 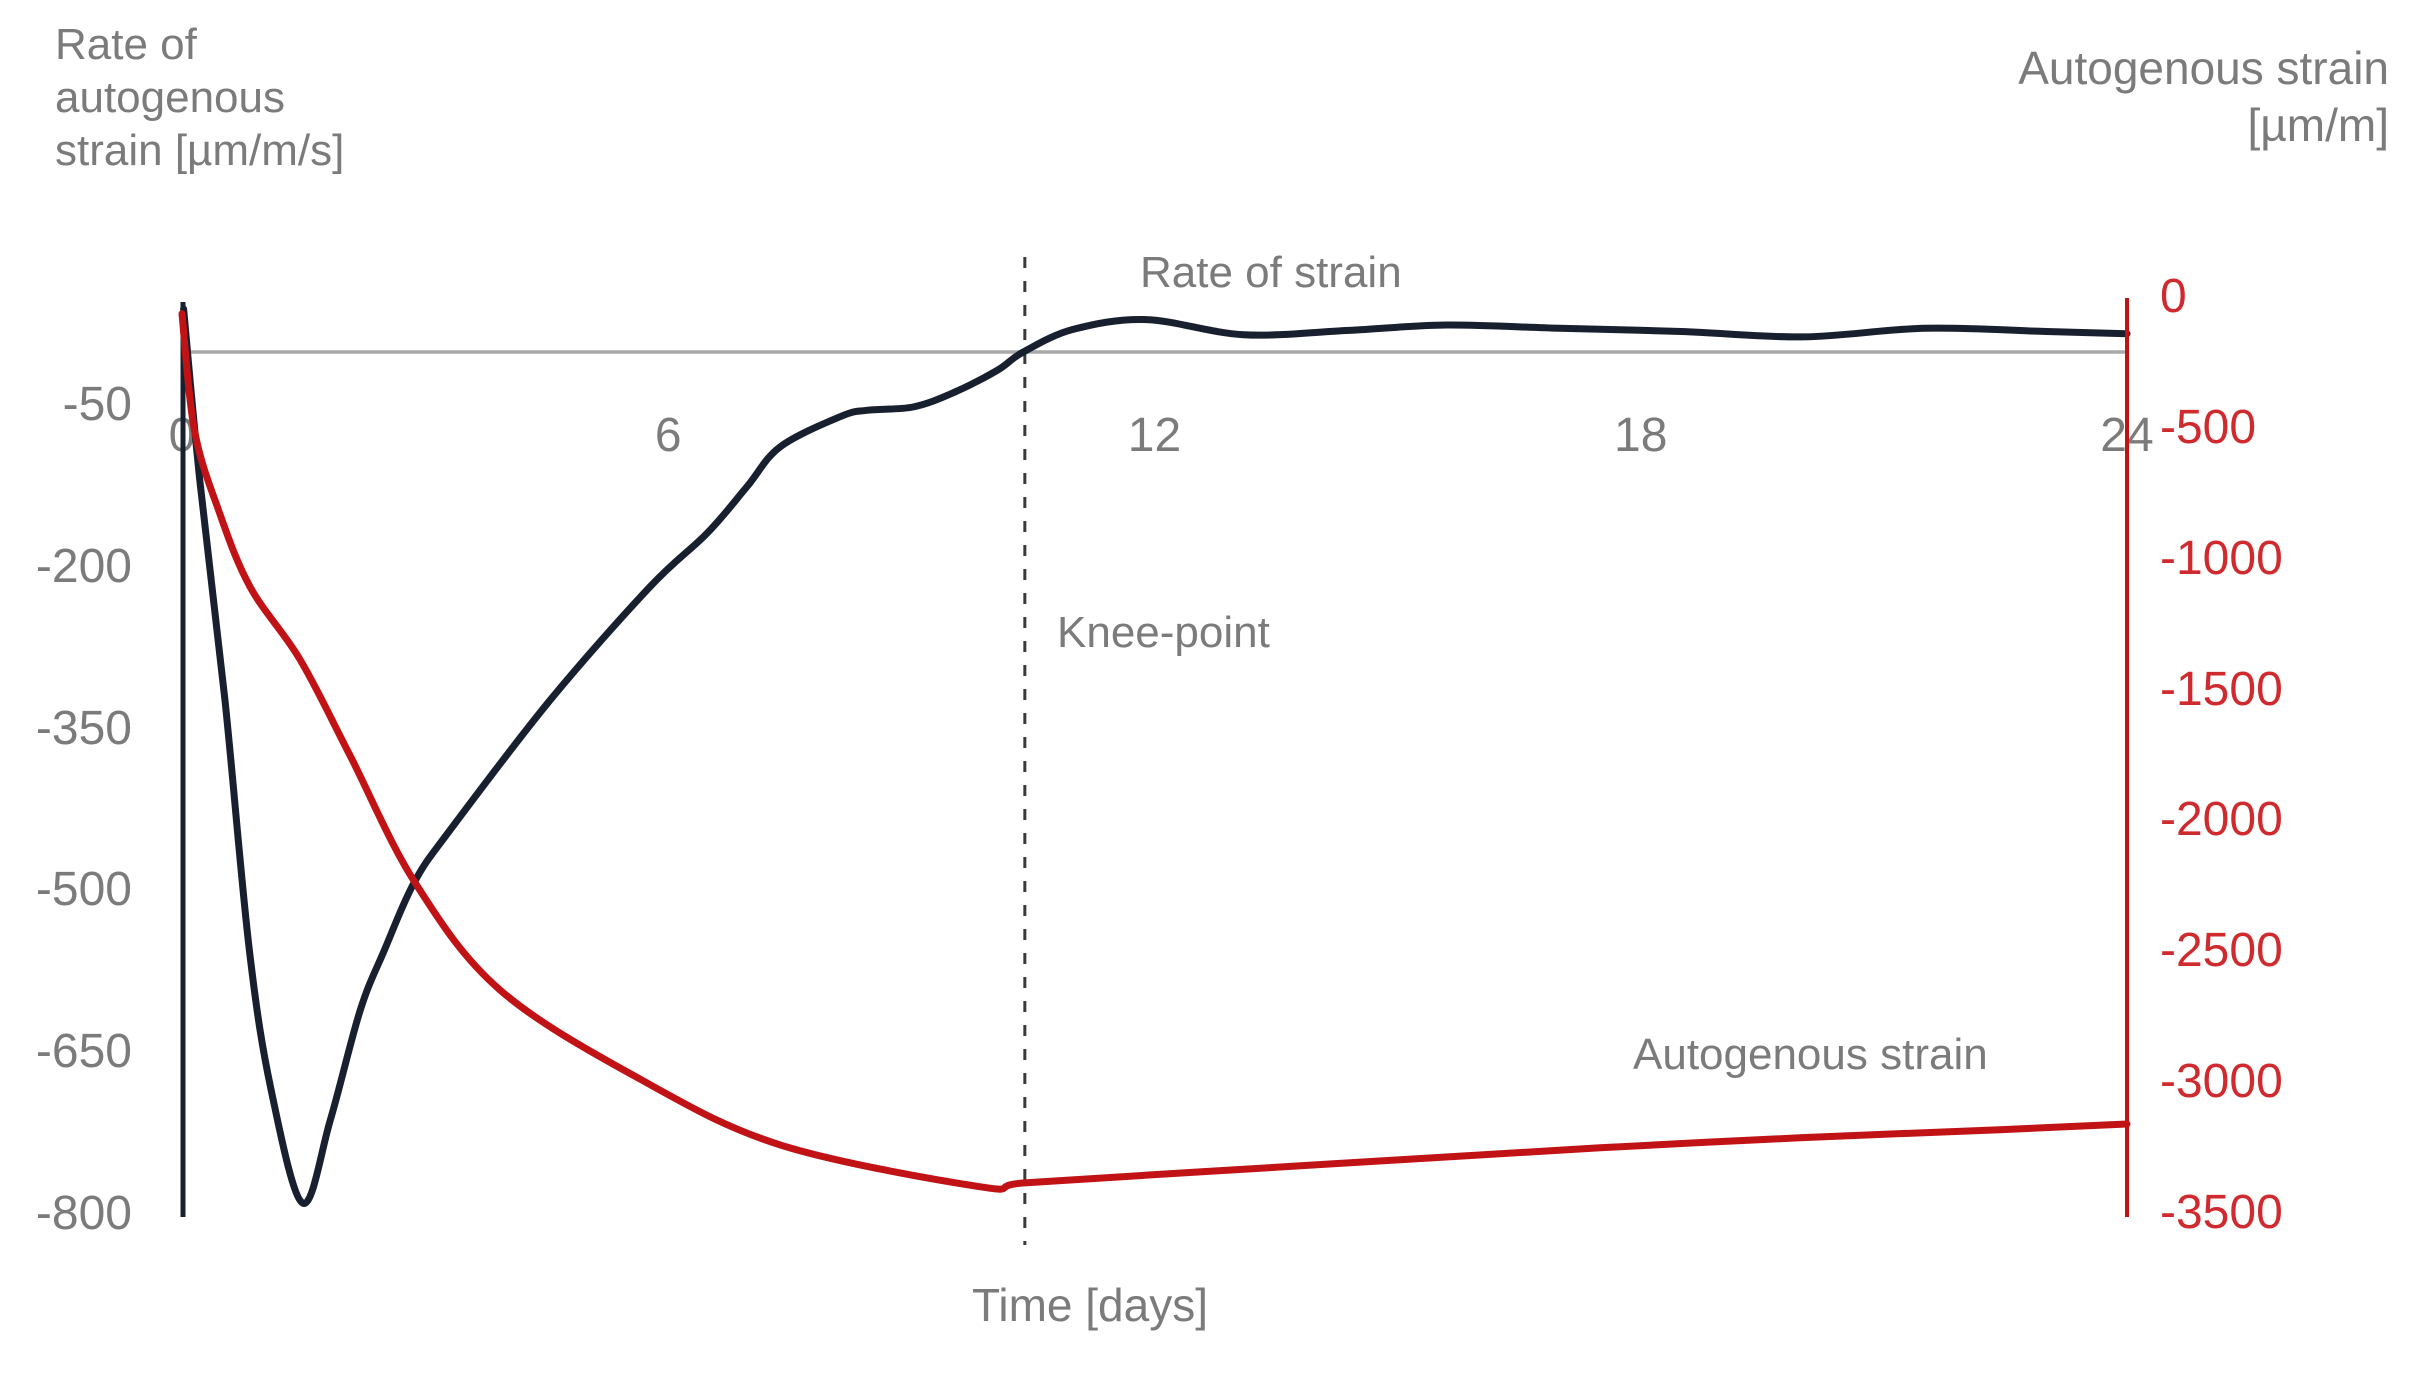 I want to click on right-axis-tick-label: -2500, so click(x=2221, y=951).